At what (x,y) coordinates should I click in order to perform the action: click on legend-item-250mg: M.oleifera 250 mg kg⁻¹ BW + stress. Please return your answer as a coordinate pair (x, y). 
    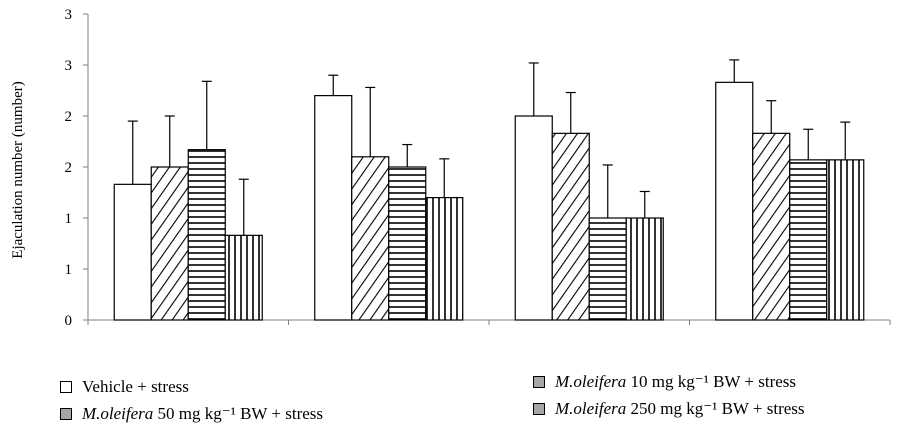
    Looking at the image, I should click on (669, 409).